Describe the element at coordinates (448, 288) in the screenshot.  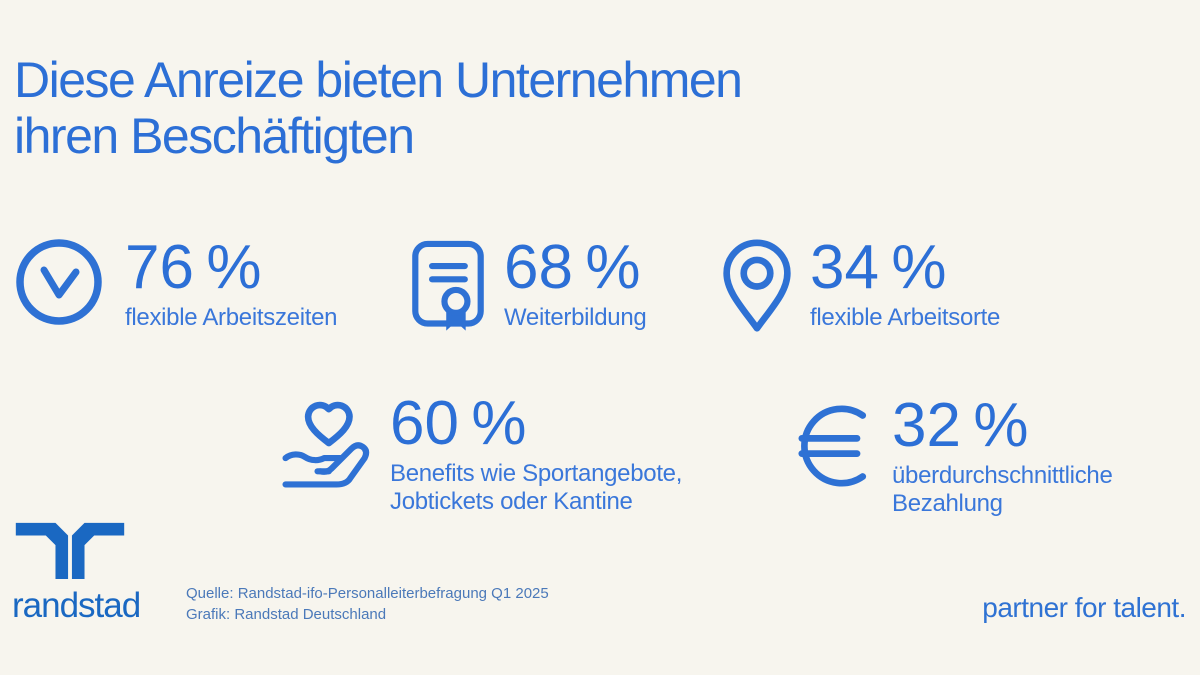
I see `certificate-icon` at that location.